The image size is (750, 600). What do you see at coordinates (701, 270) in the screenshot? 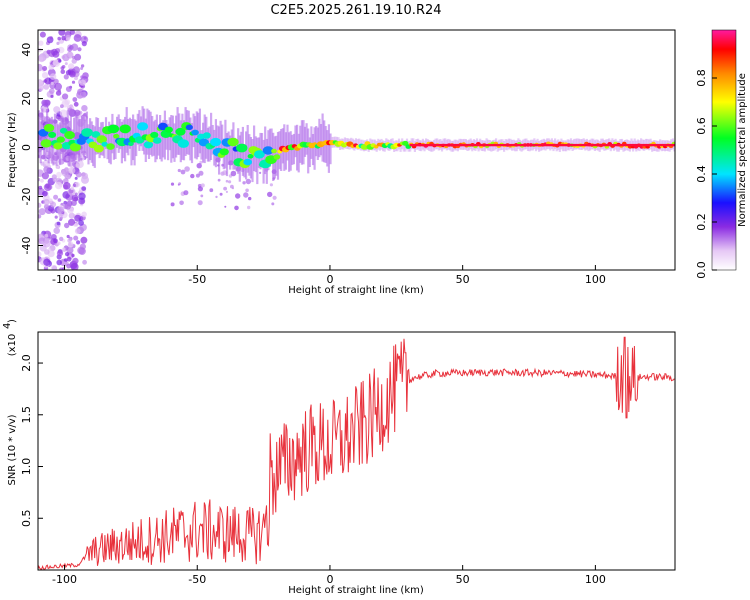
I see `colorbar-tick-label: 0.0` at bounding box center [701, 270].